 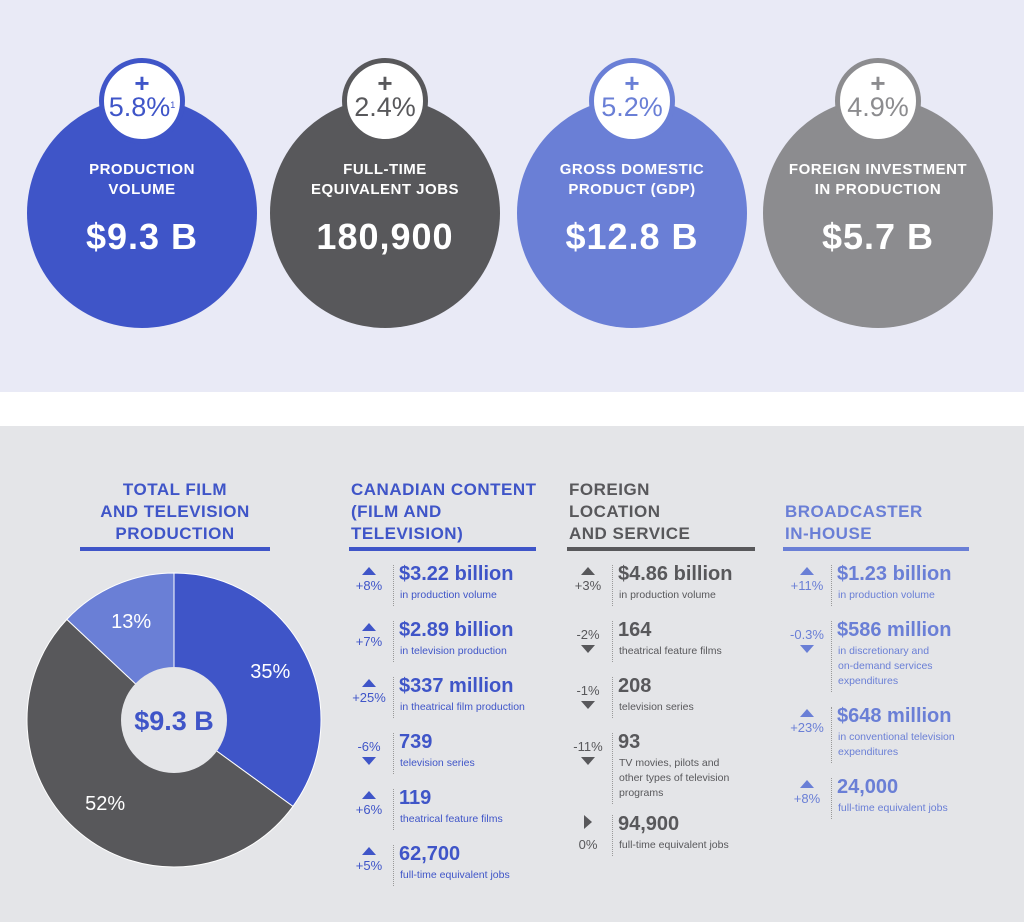 I want to click on change-value: +6%, so click(x=369, y=809).